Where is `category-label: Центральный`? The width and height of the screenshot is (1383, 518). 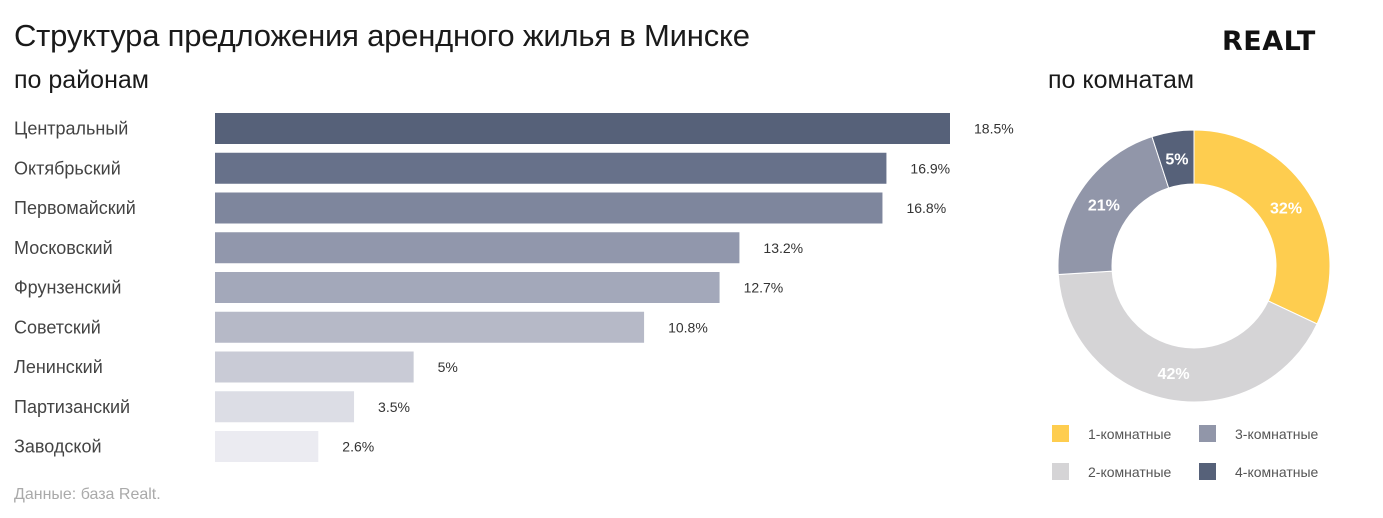 category-label: Центральный is located at coordinates (71, 129).